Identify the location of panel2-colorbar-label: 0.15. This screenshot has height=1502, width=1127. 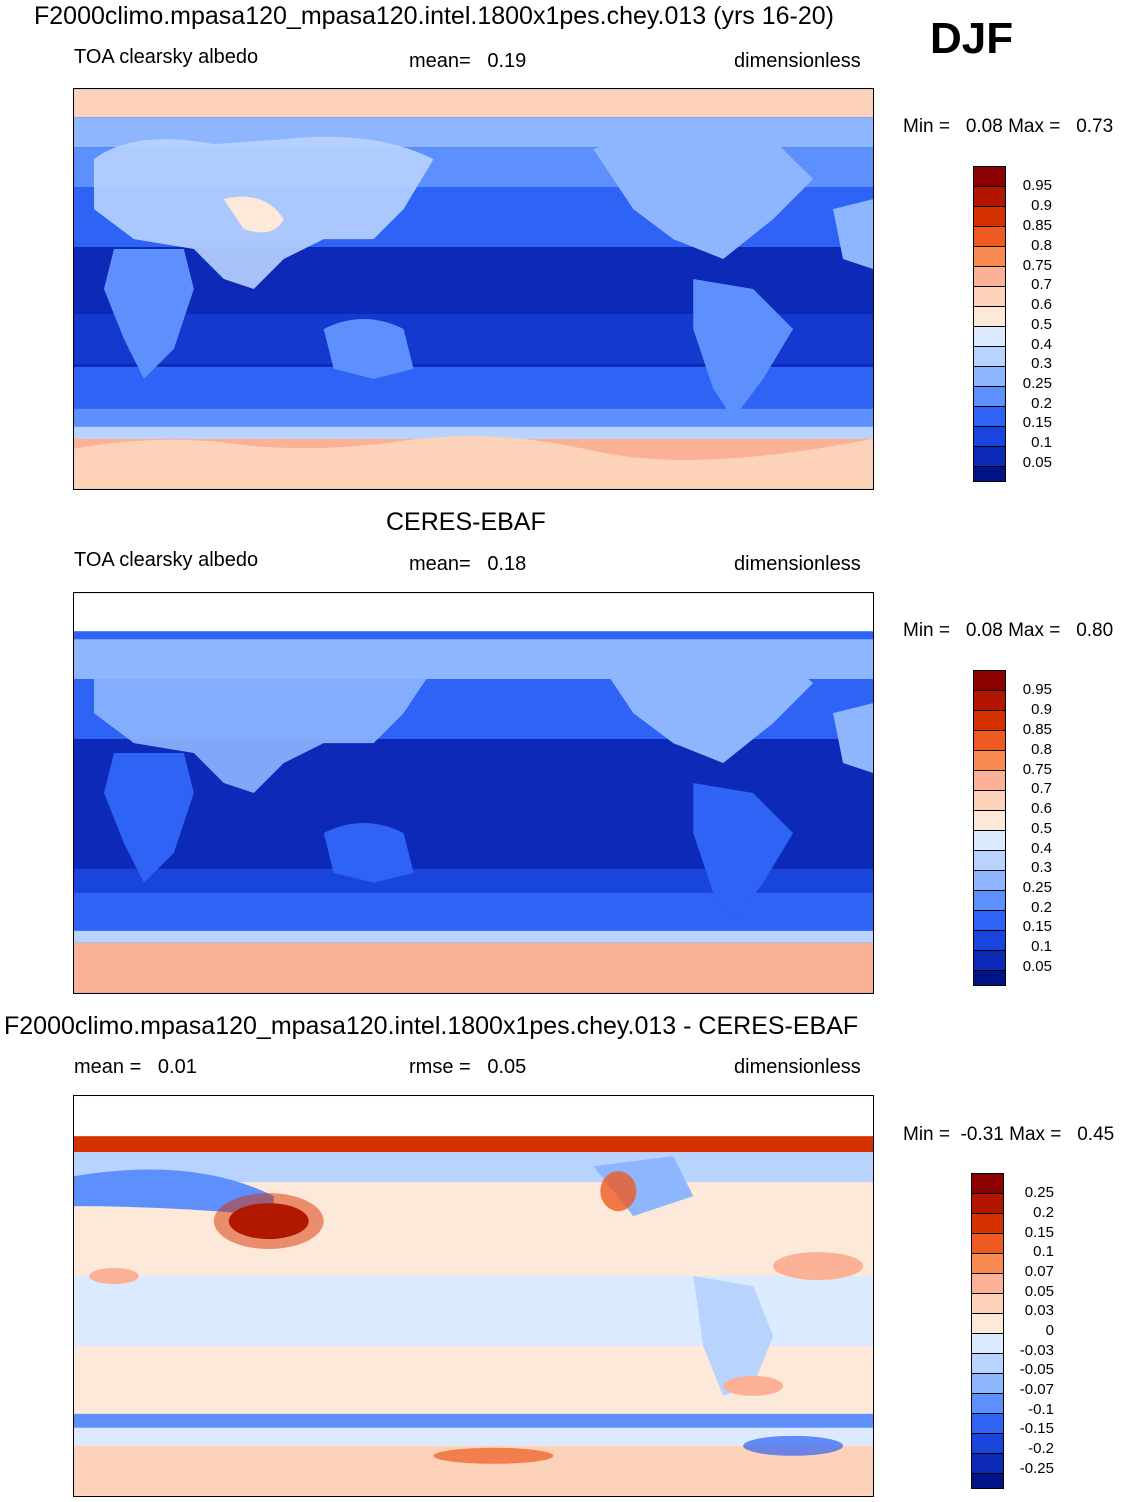
(1037, 926).